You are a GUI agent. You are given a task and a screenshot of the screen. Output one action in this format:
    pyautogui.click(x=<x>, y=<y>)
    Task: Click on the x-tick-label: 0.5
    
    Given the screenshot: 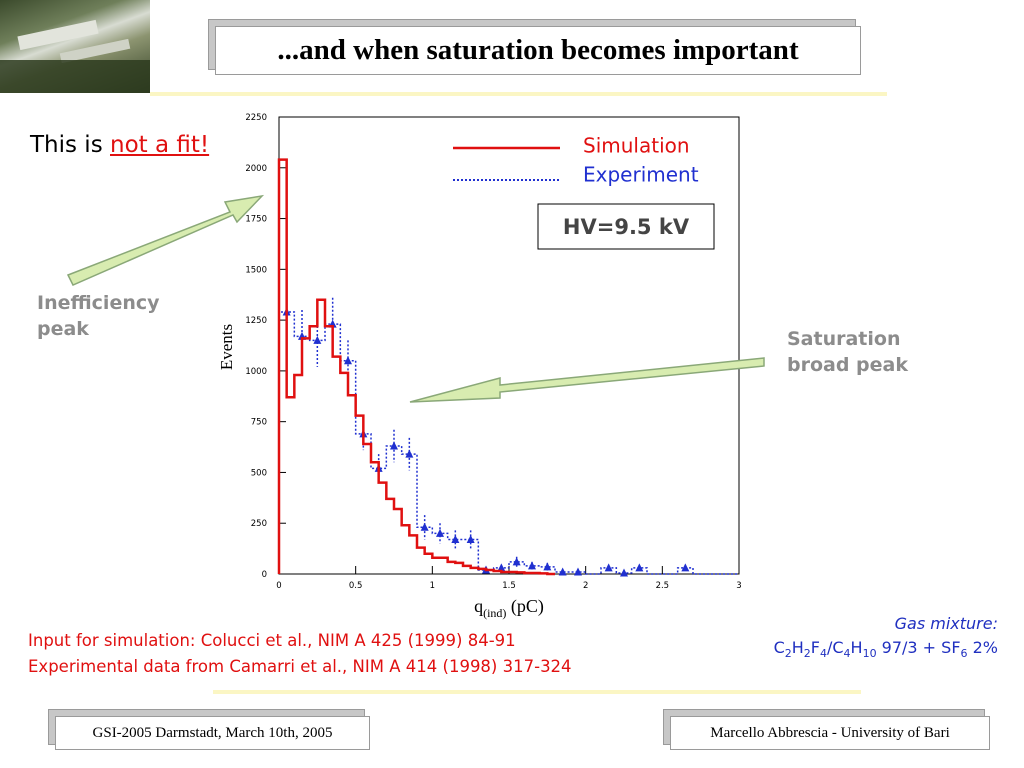 What is the action you would take?
    pyautogui.click(x=356, y=586)
    